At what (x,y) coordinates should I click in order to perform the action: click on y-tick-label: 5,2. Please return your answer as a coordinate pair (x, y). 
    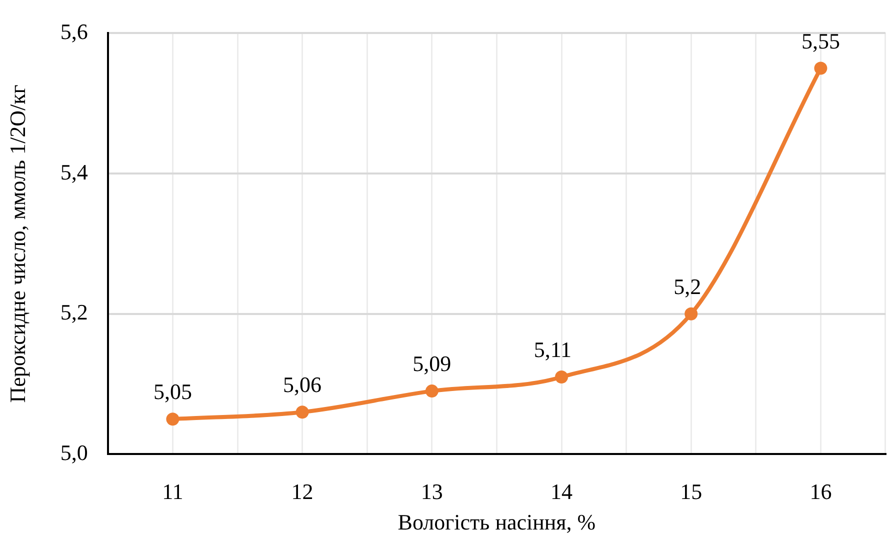
    Looking at the image, I should click on (74, 312).